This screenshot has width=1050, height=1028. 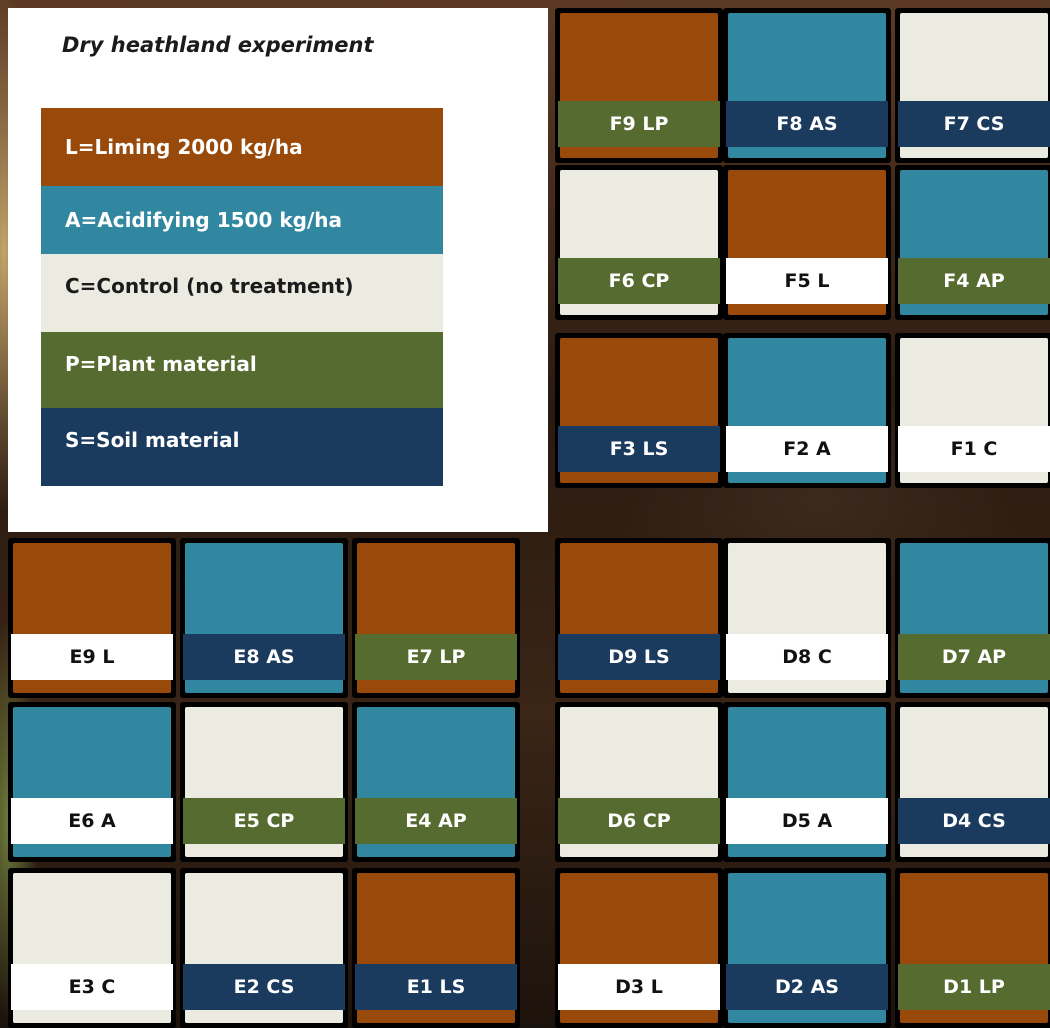 What do you see at coordinates (92, 948) in the screenshot?
I see `plot-e3: E3 C` at bounding box center [92, 948].